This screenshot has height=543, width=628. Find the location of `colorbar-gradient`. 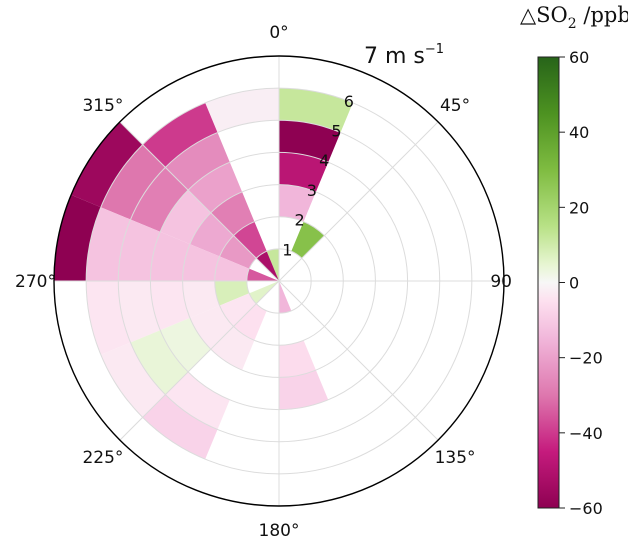

colorbar-gradient is located at coordinates (548, 282).